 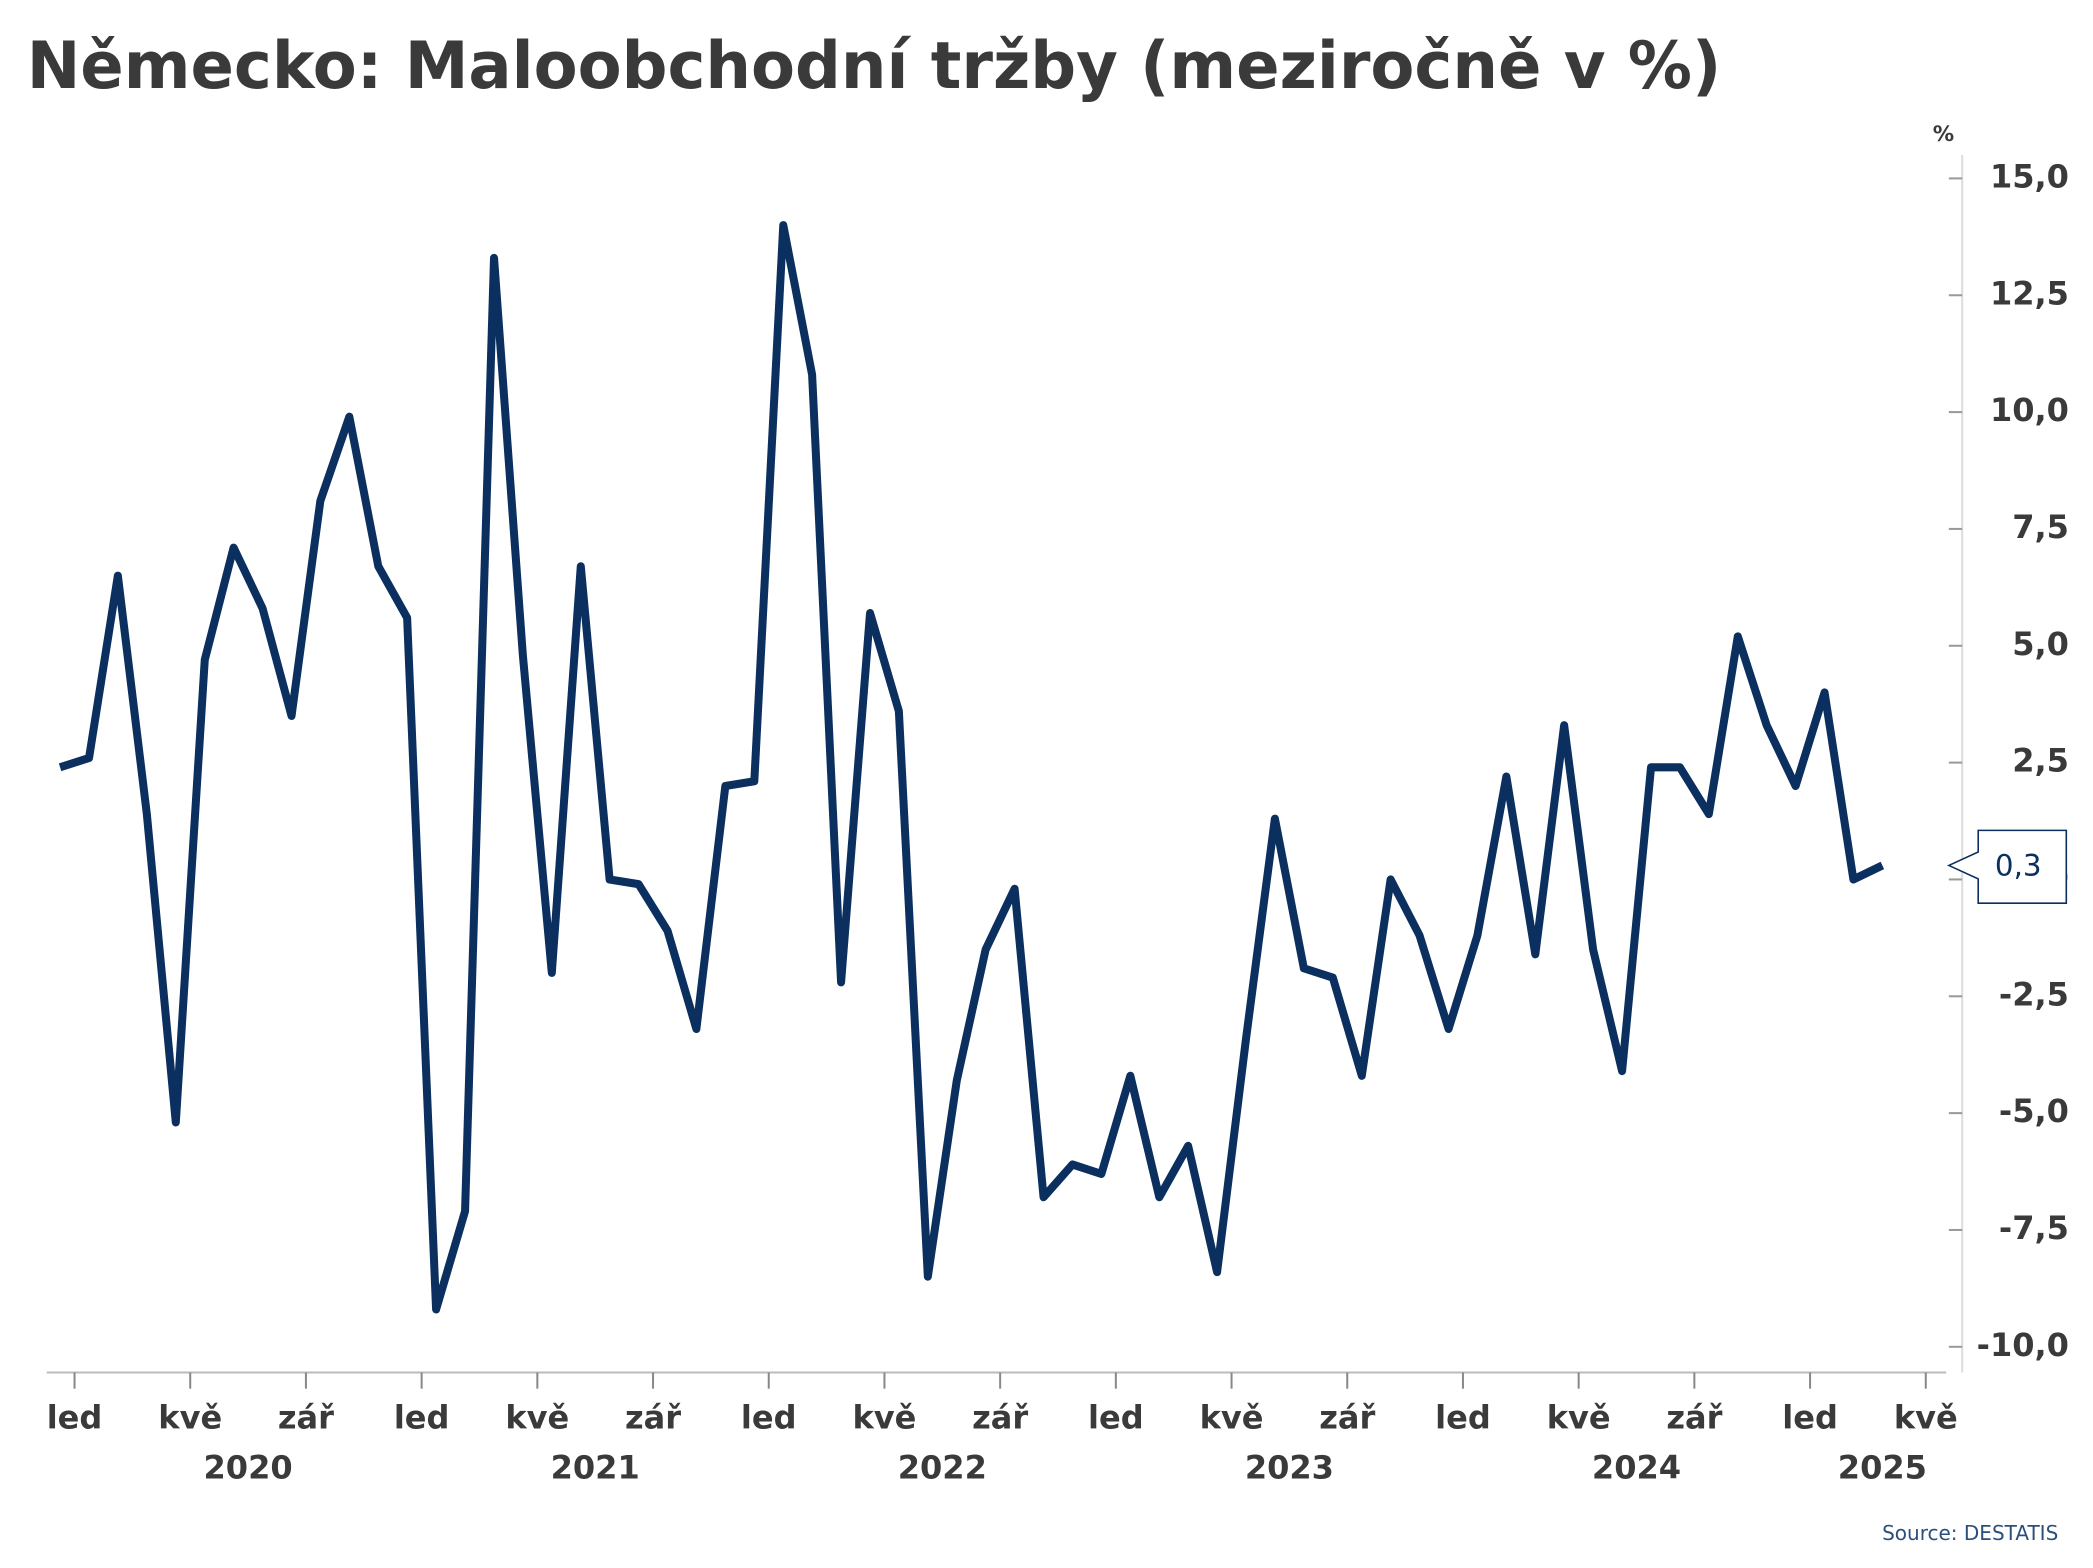 What do you see at coordinates (1636, 1467) in the screenshot?
I see `year-label: 2024` at bounding box center [1636, 1467].